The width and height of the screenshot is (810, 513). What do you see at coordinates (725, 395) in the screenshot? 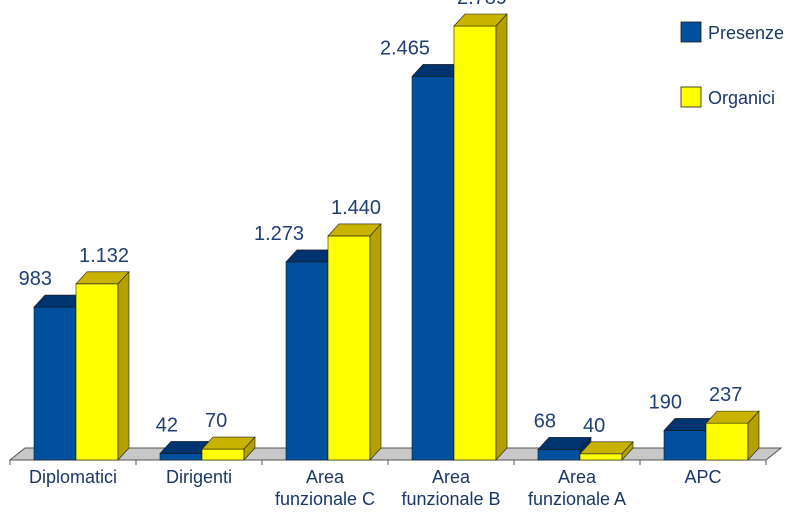
I see `data-label: 237` at bounding box center [725, 395].